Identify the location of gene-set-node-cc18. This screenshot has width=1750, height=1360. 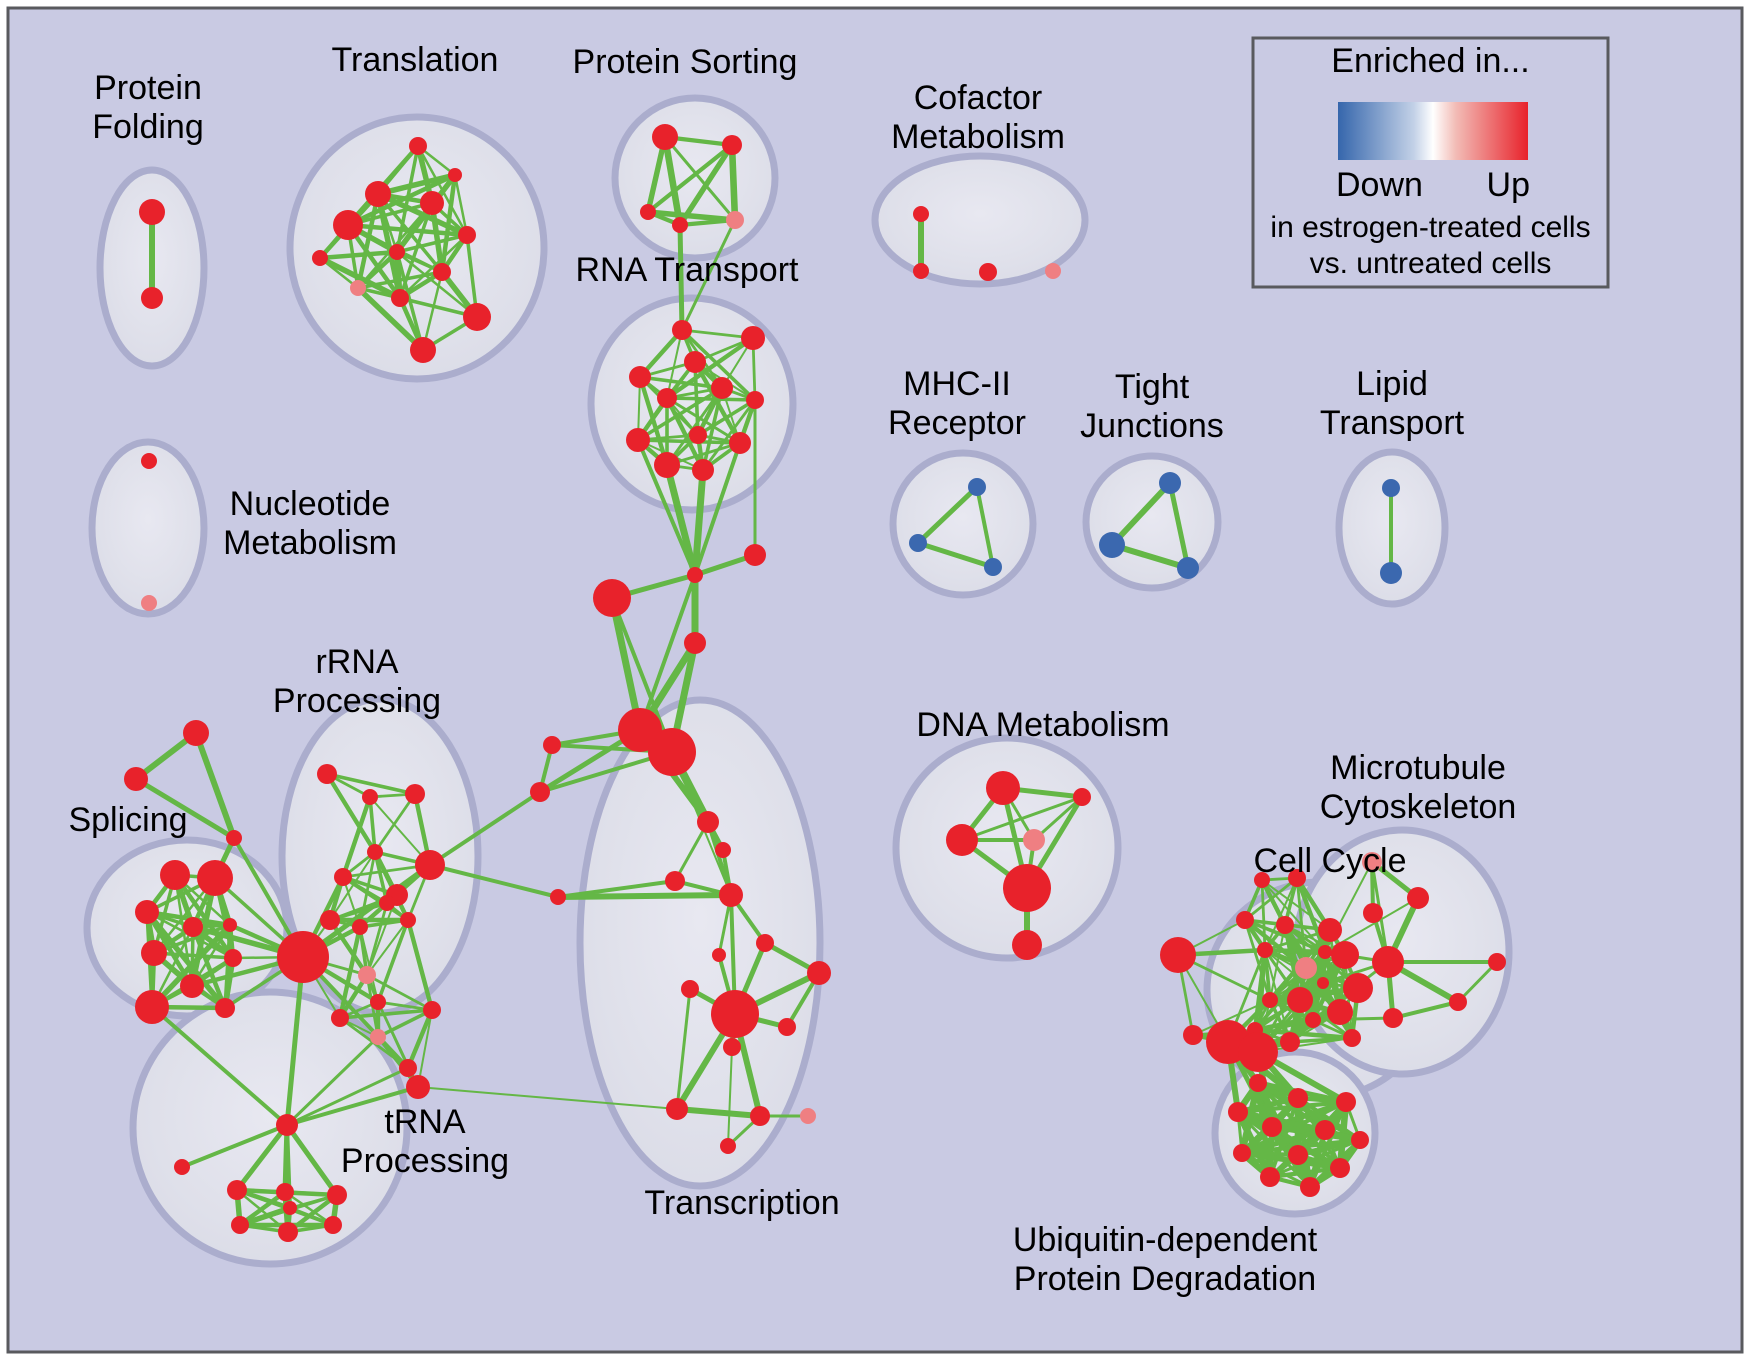
(1258, 1052).